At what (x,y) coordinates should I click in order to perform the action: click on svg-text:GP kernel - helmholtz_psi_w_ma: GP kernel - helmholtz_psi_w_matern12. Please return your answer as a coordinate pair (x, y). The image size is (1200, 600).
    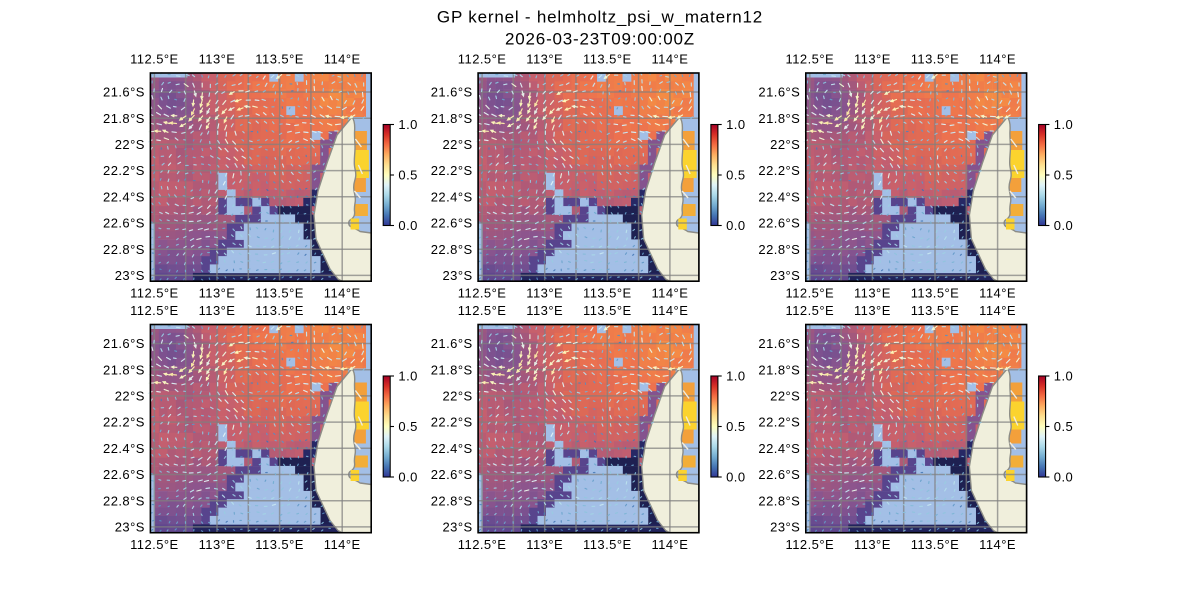
    Looking at the image, I should click on (600, 17).